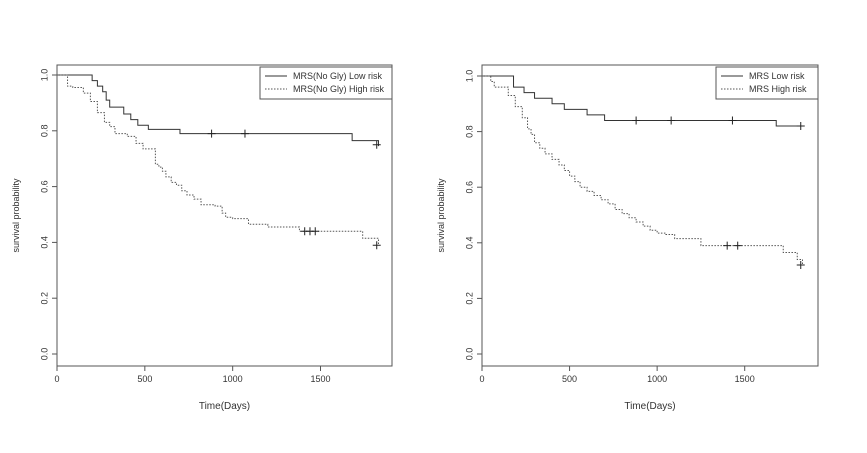 This screenshot has width=867, height=453. What do you see at coordinates (778, 89) in the screenshot?
I see `legend-entry: MRS High risk` at bounding box center [778, 89].